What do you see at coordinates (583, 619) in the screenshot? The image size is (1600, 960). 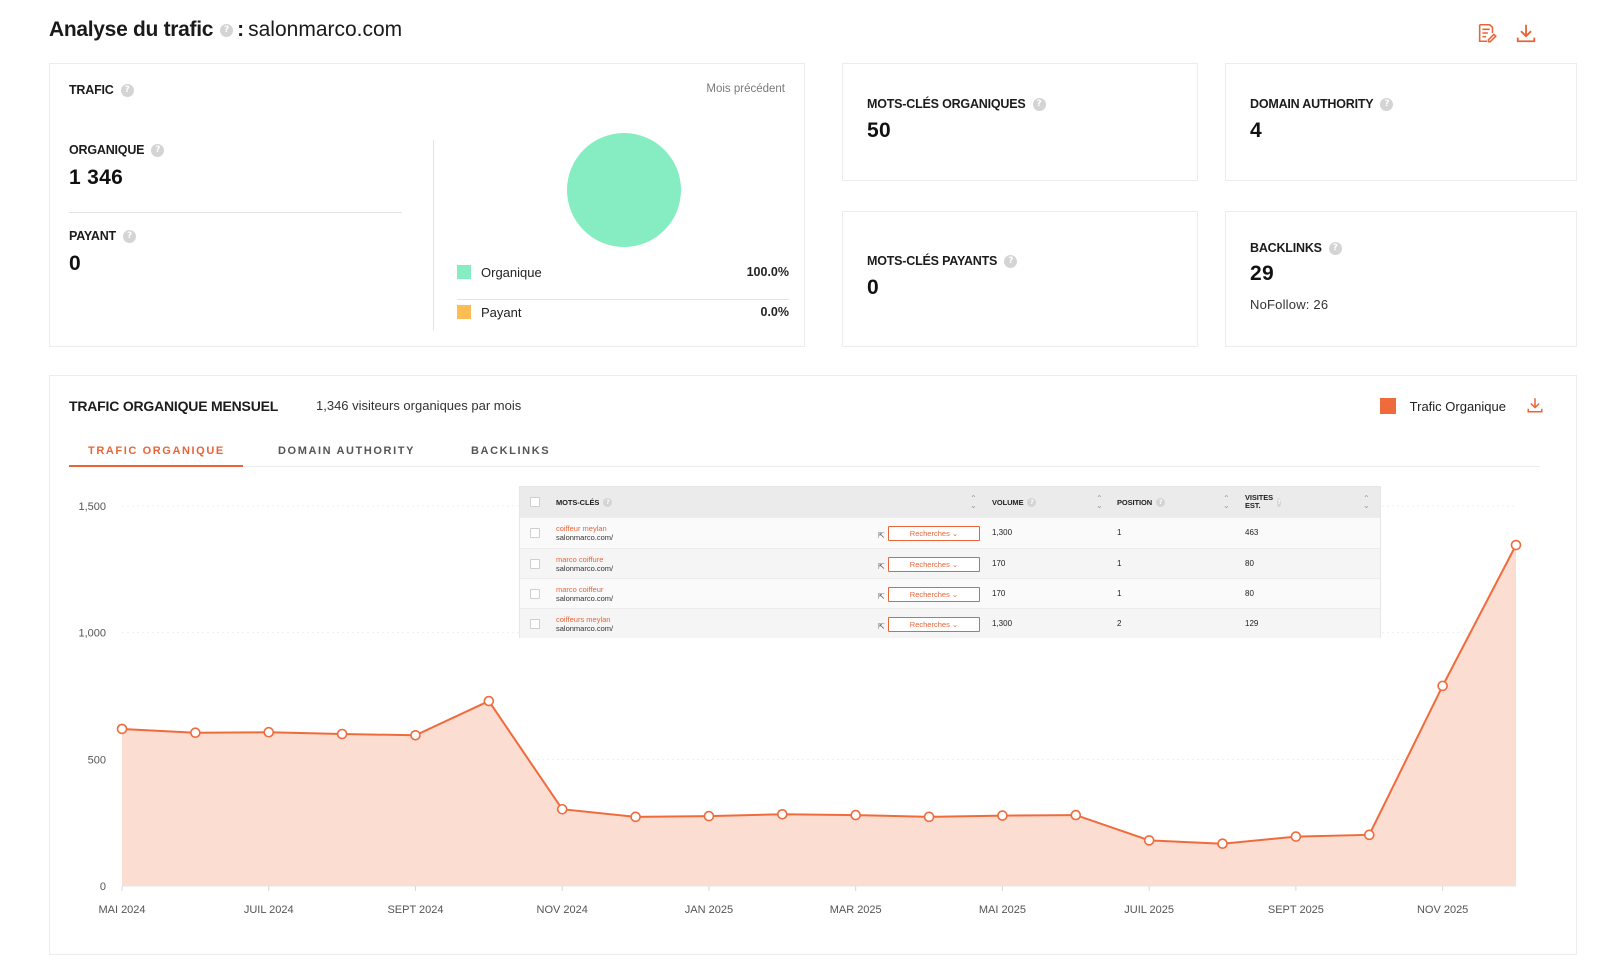 I see `keyword-link: coiffeurs meylan` at bounding box center [583, 619].